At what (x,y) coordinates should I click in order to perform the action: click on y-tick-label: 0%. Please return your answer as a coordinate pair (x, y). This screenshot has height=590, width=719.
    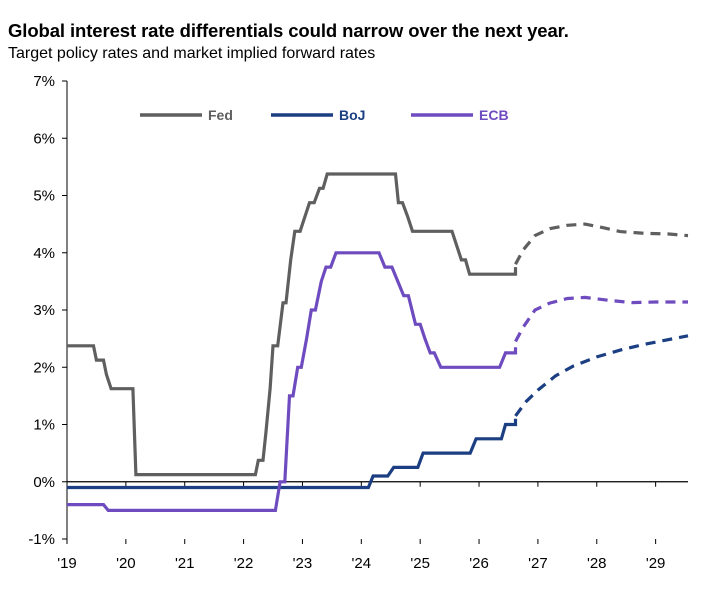
    Looking at the image, I should click on (44, 482).